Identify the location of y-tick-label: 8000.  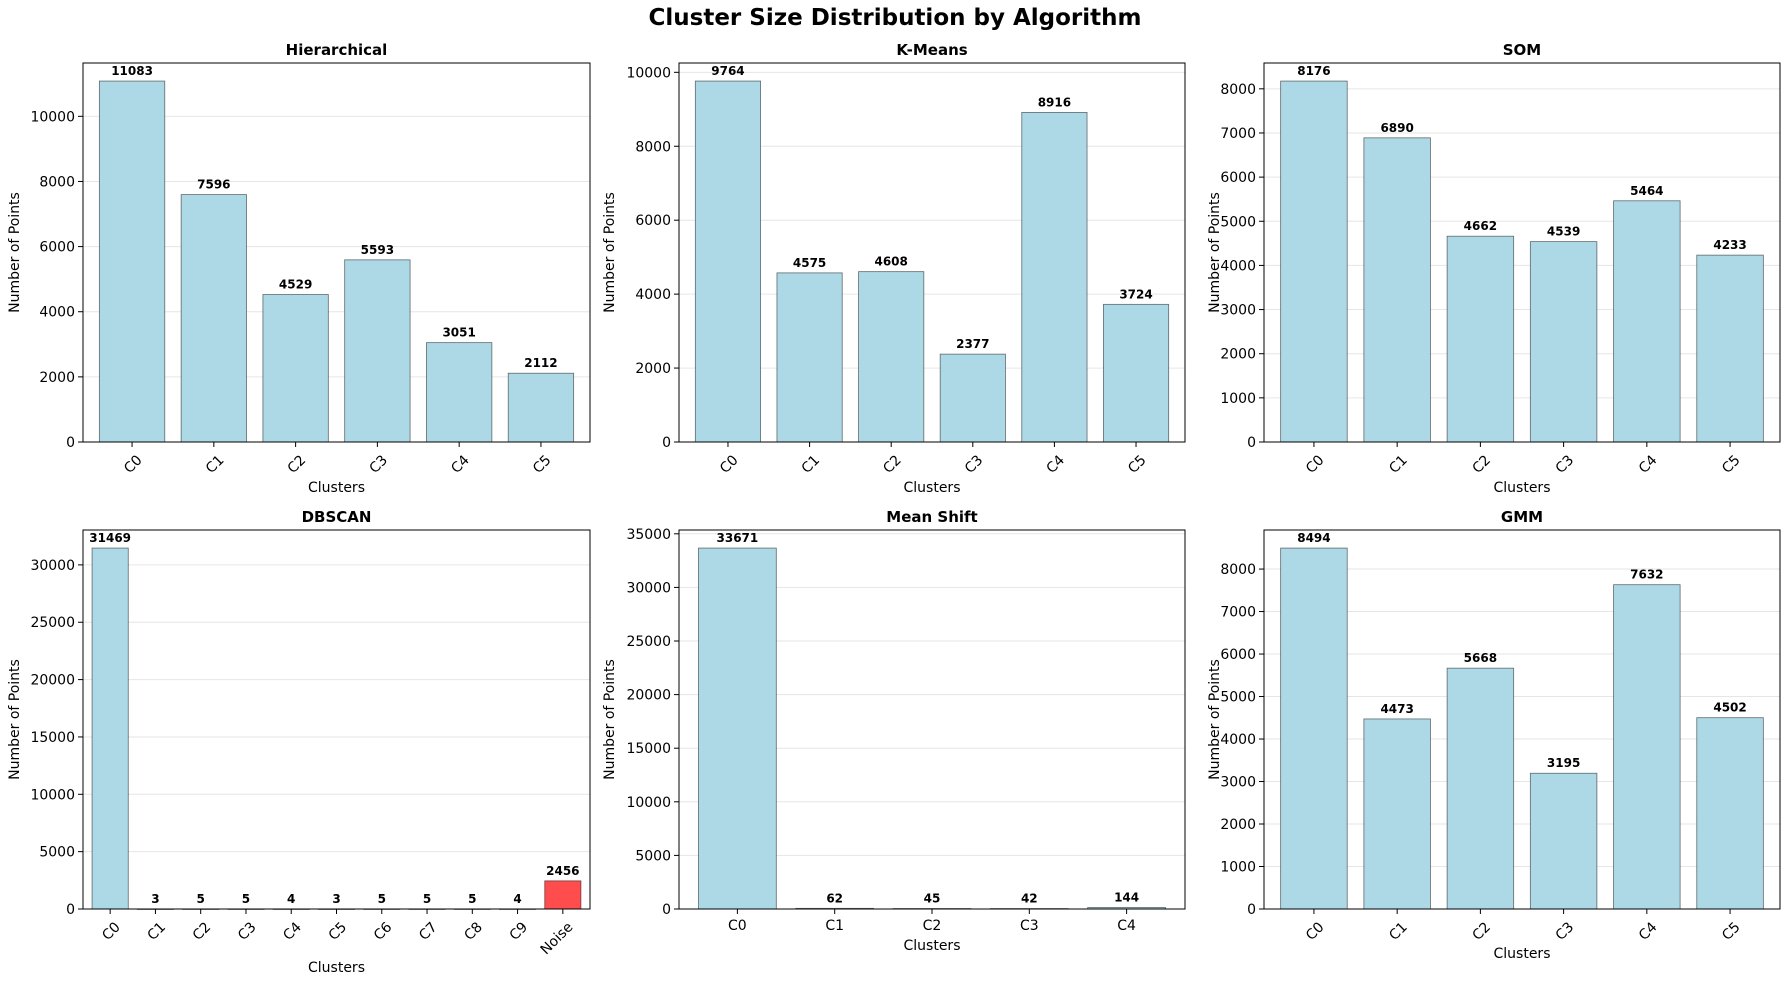
(57, 182).